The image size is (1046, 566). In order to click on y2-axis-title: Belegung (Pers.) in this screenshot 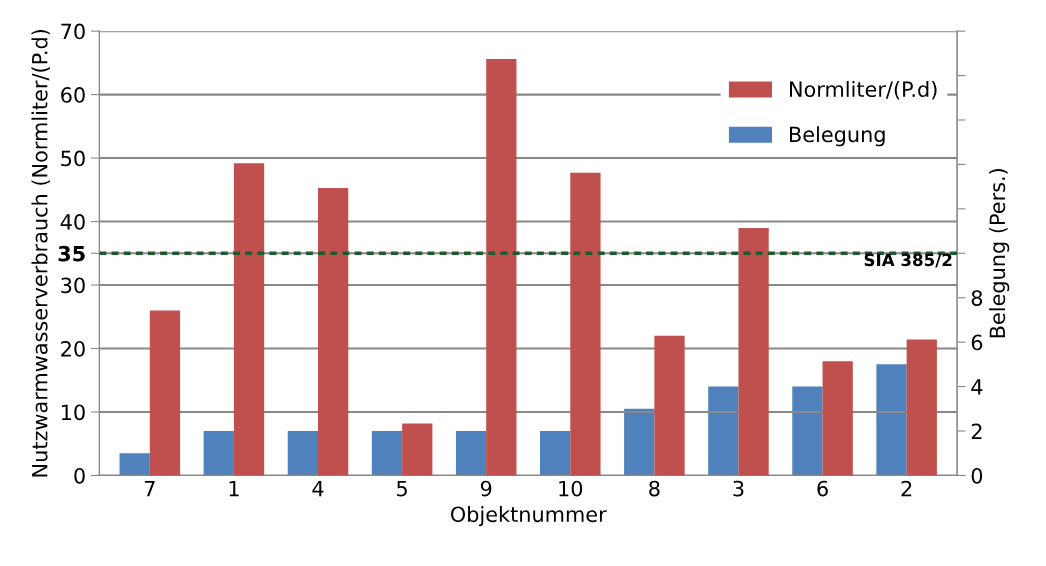, I will do `click(999, 253)`.